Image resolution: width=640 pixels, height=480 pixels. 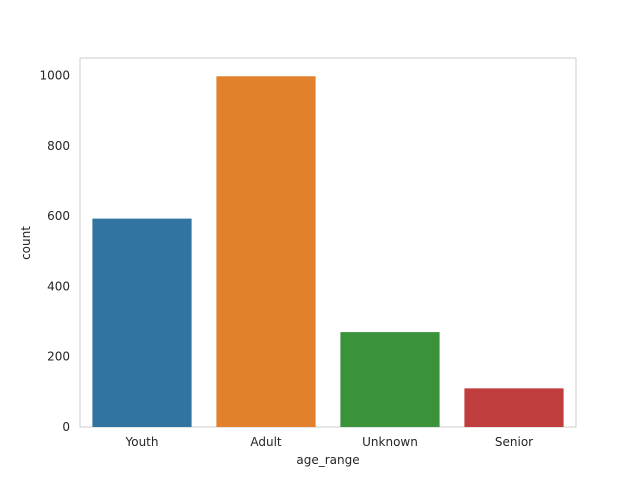 I want to click on y-axis-title: count, so click(x=26, y=243).